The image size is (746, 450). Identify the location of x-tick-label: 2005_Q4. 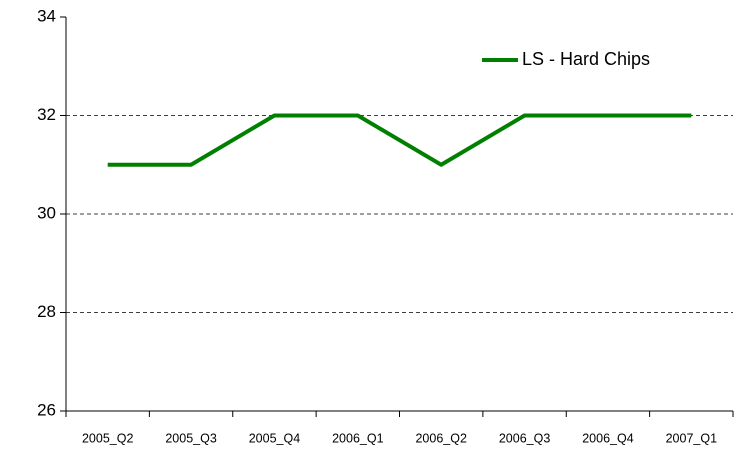
(274, 438).